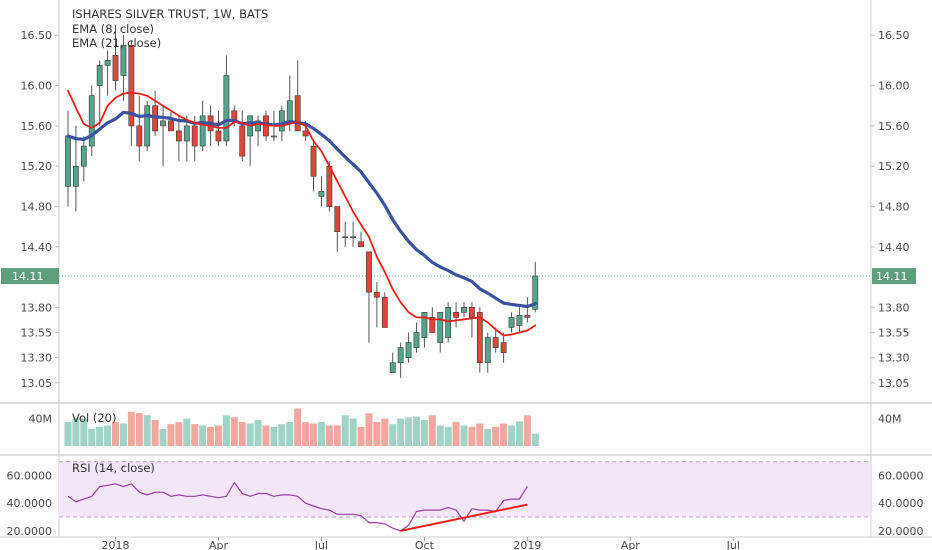 Image resolution: width=932 pixels, height=550 pixels. I want to click on rsi-band, so click(465, 489).